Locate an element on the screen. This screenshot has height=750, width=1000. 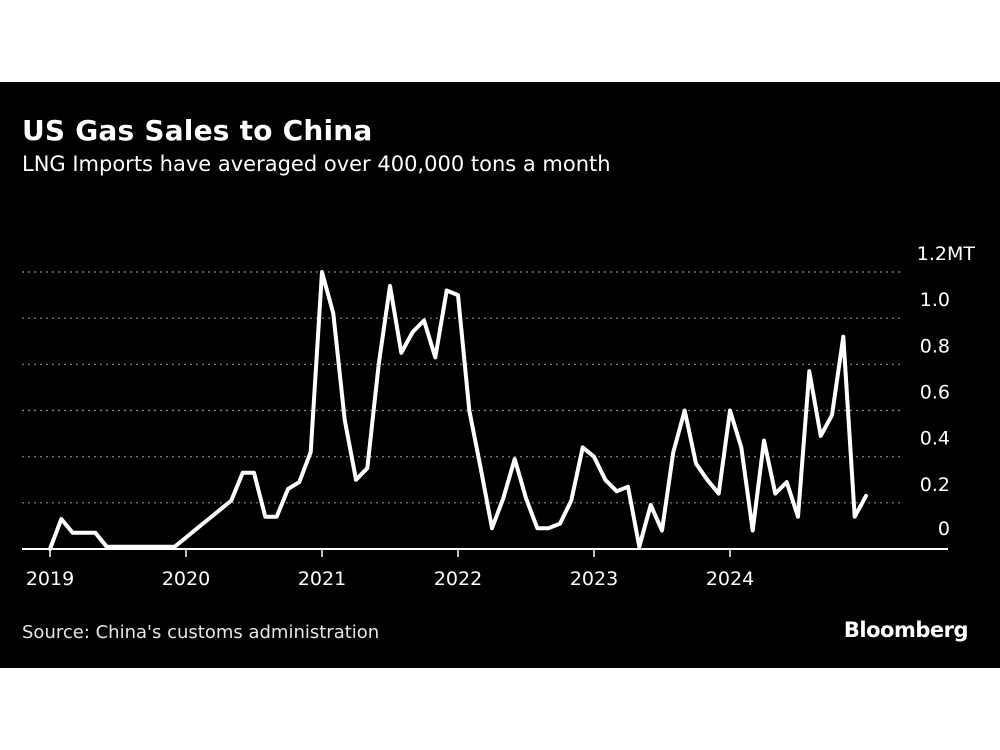
bloomberg-logo: Bloomberg is located at coordinates (906, 630).